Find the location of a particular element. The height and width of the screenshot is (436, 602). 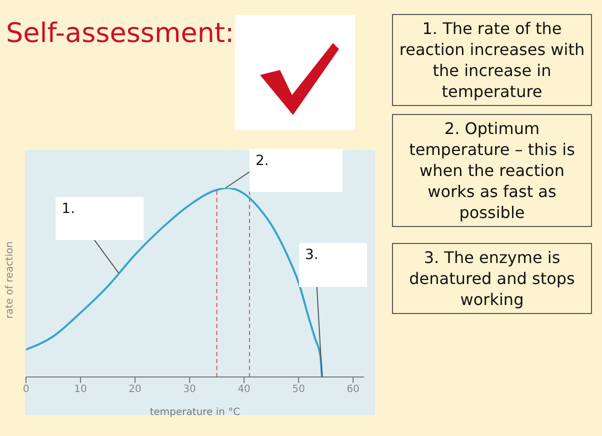

x-tick-label: 40 is located at coordinates (244, 390).